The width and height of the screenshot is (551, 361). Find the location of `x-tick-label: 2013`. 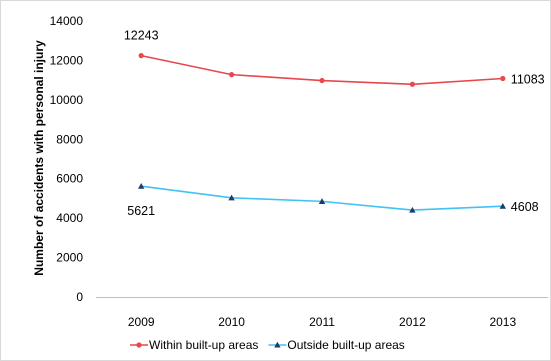

x-tick-label: 2013 is located at coordinates (502, 322).